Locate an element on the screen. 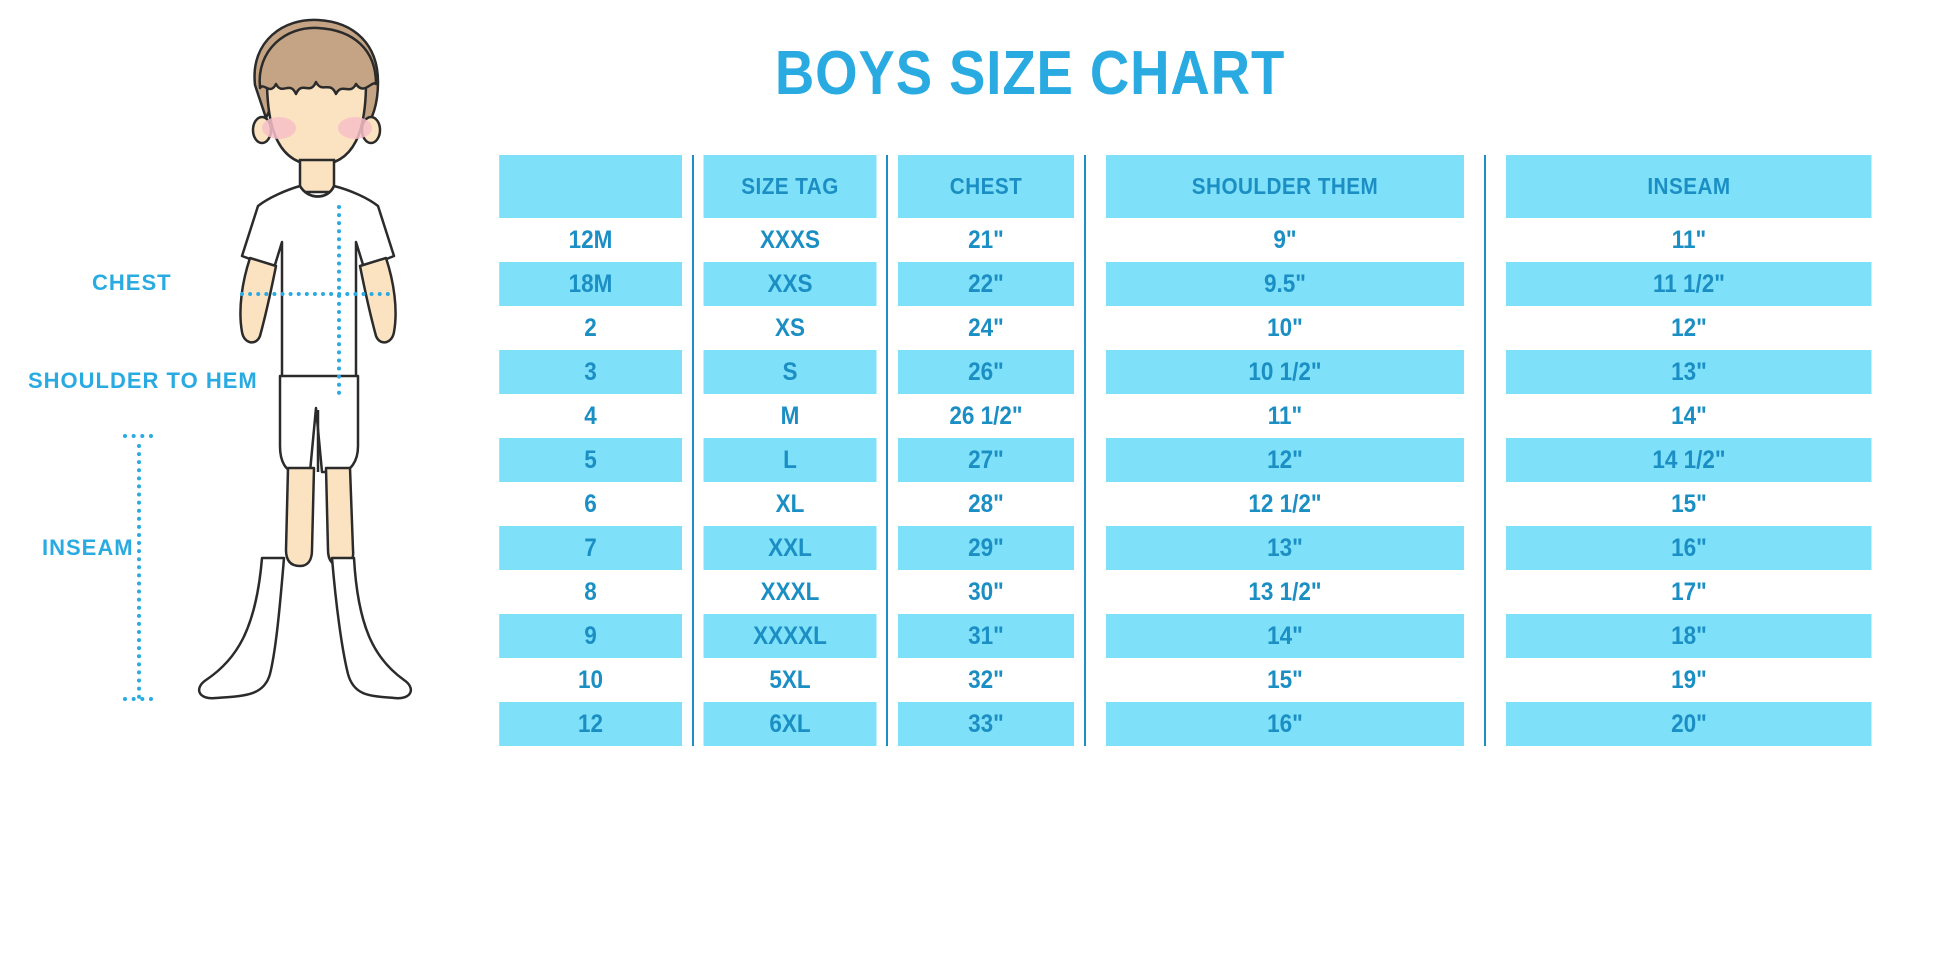 The image size is (1946, 973). table-row: 5 L 27" 12" 14 1/2" is located at coordinates (1190, 460).